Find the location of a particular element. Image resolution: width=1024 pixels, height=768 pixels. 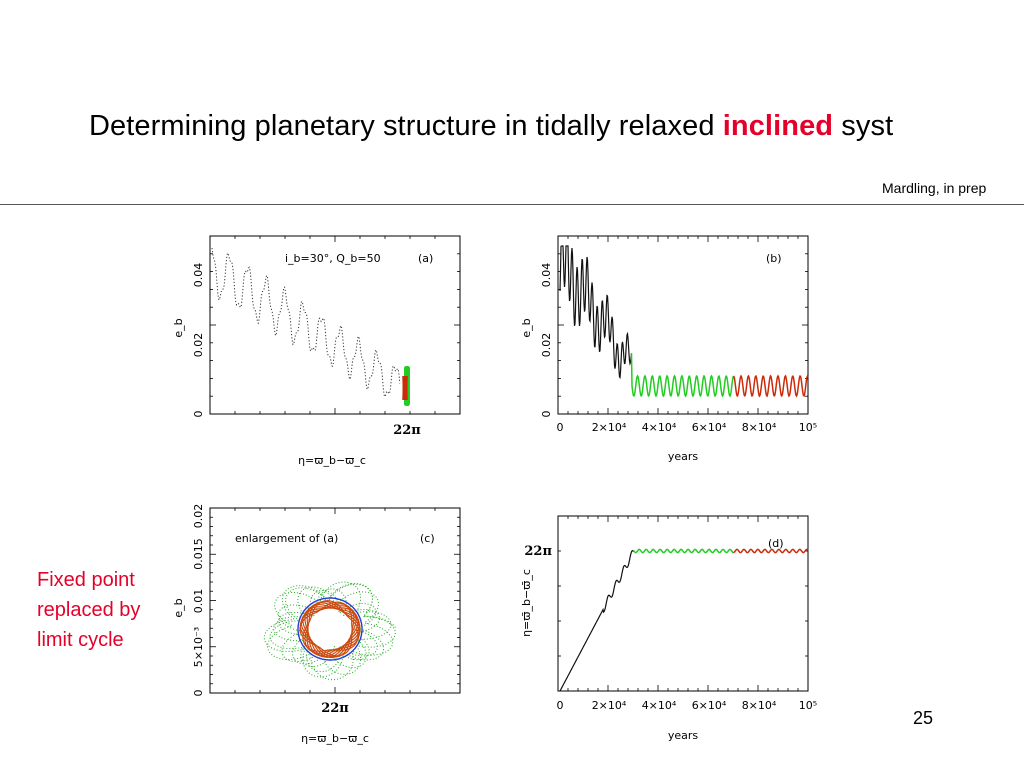

callout-line-2: replaced by is located at coordinates (89, 610).